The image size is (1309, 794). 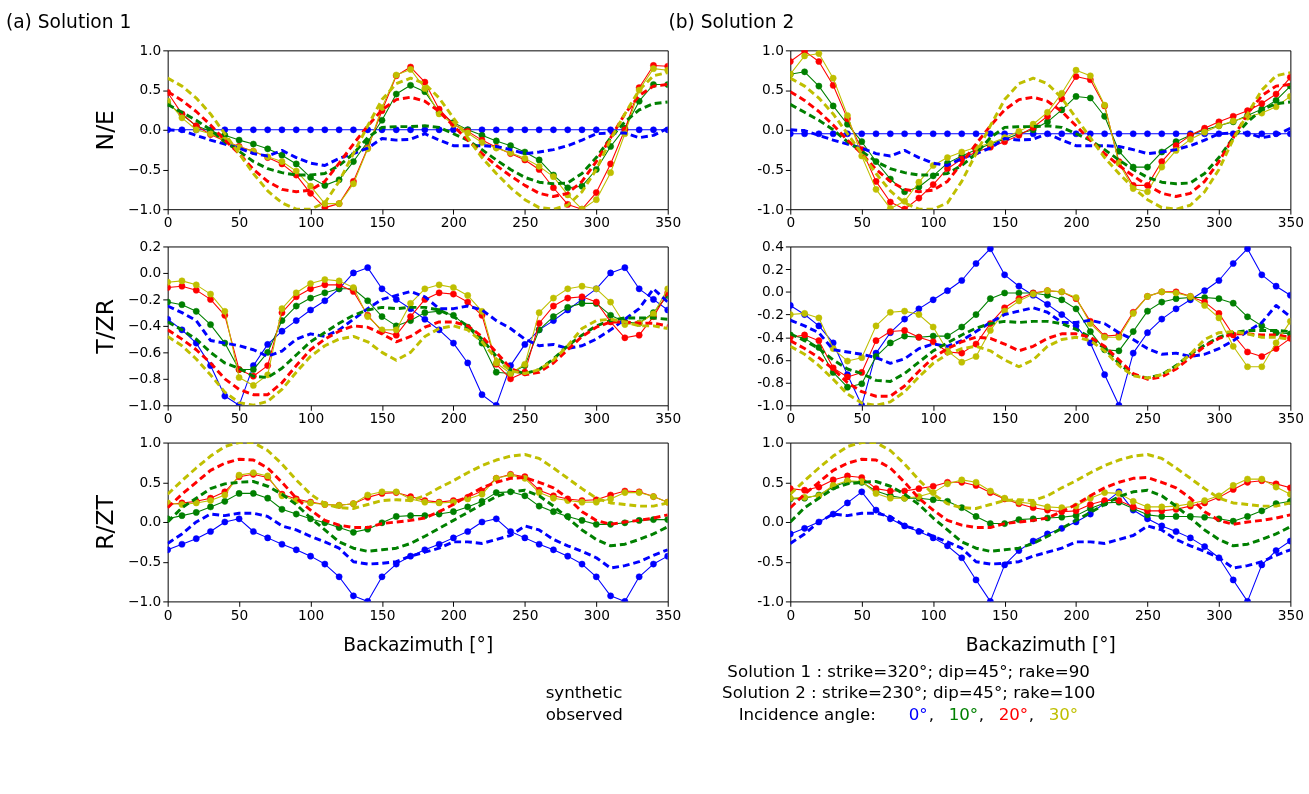 What do you see at coordinates (908, 671) in the screenshot?
I see `text: Solution 1 : strike=320°; dip=45°; rake=90` at bounding box center [908, 671].